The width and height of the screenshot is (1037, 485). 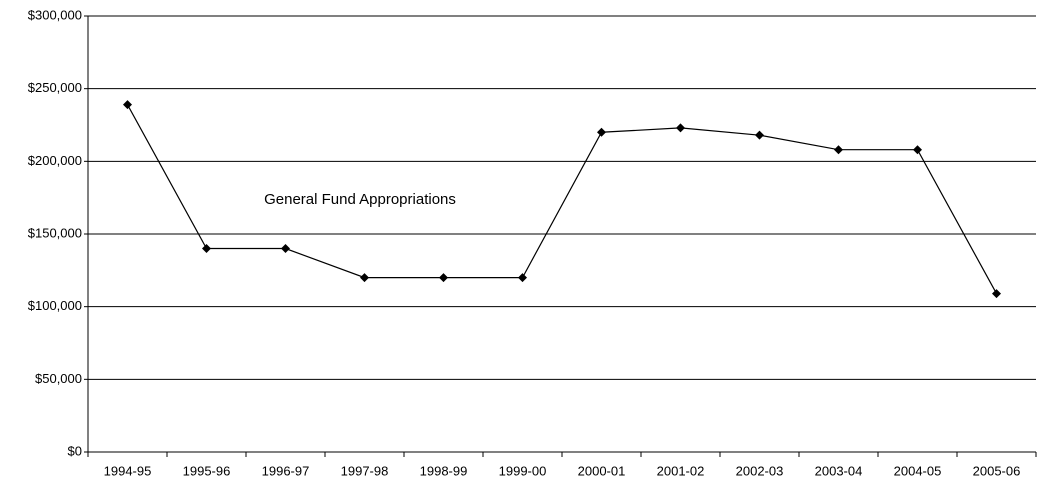 I want to click on x-tick-label: 2001-02, so click(x=681, y=470).